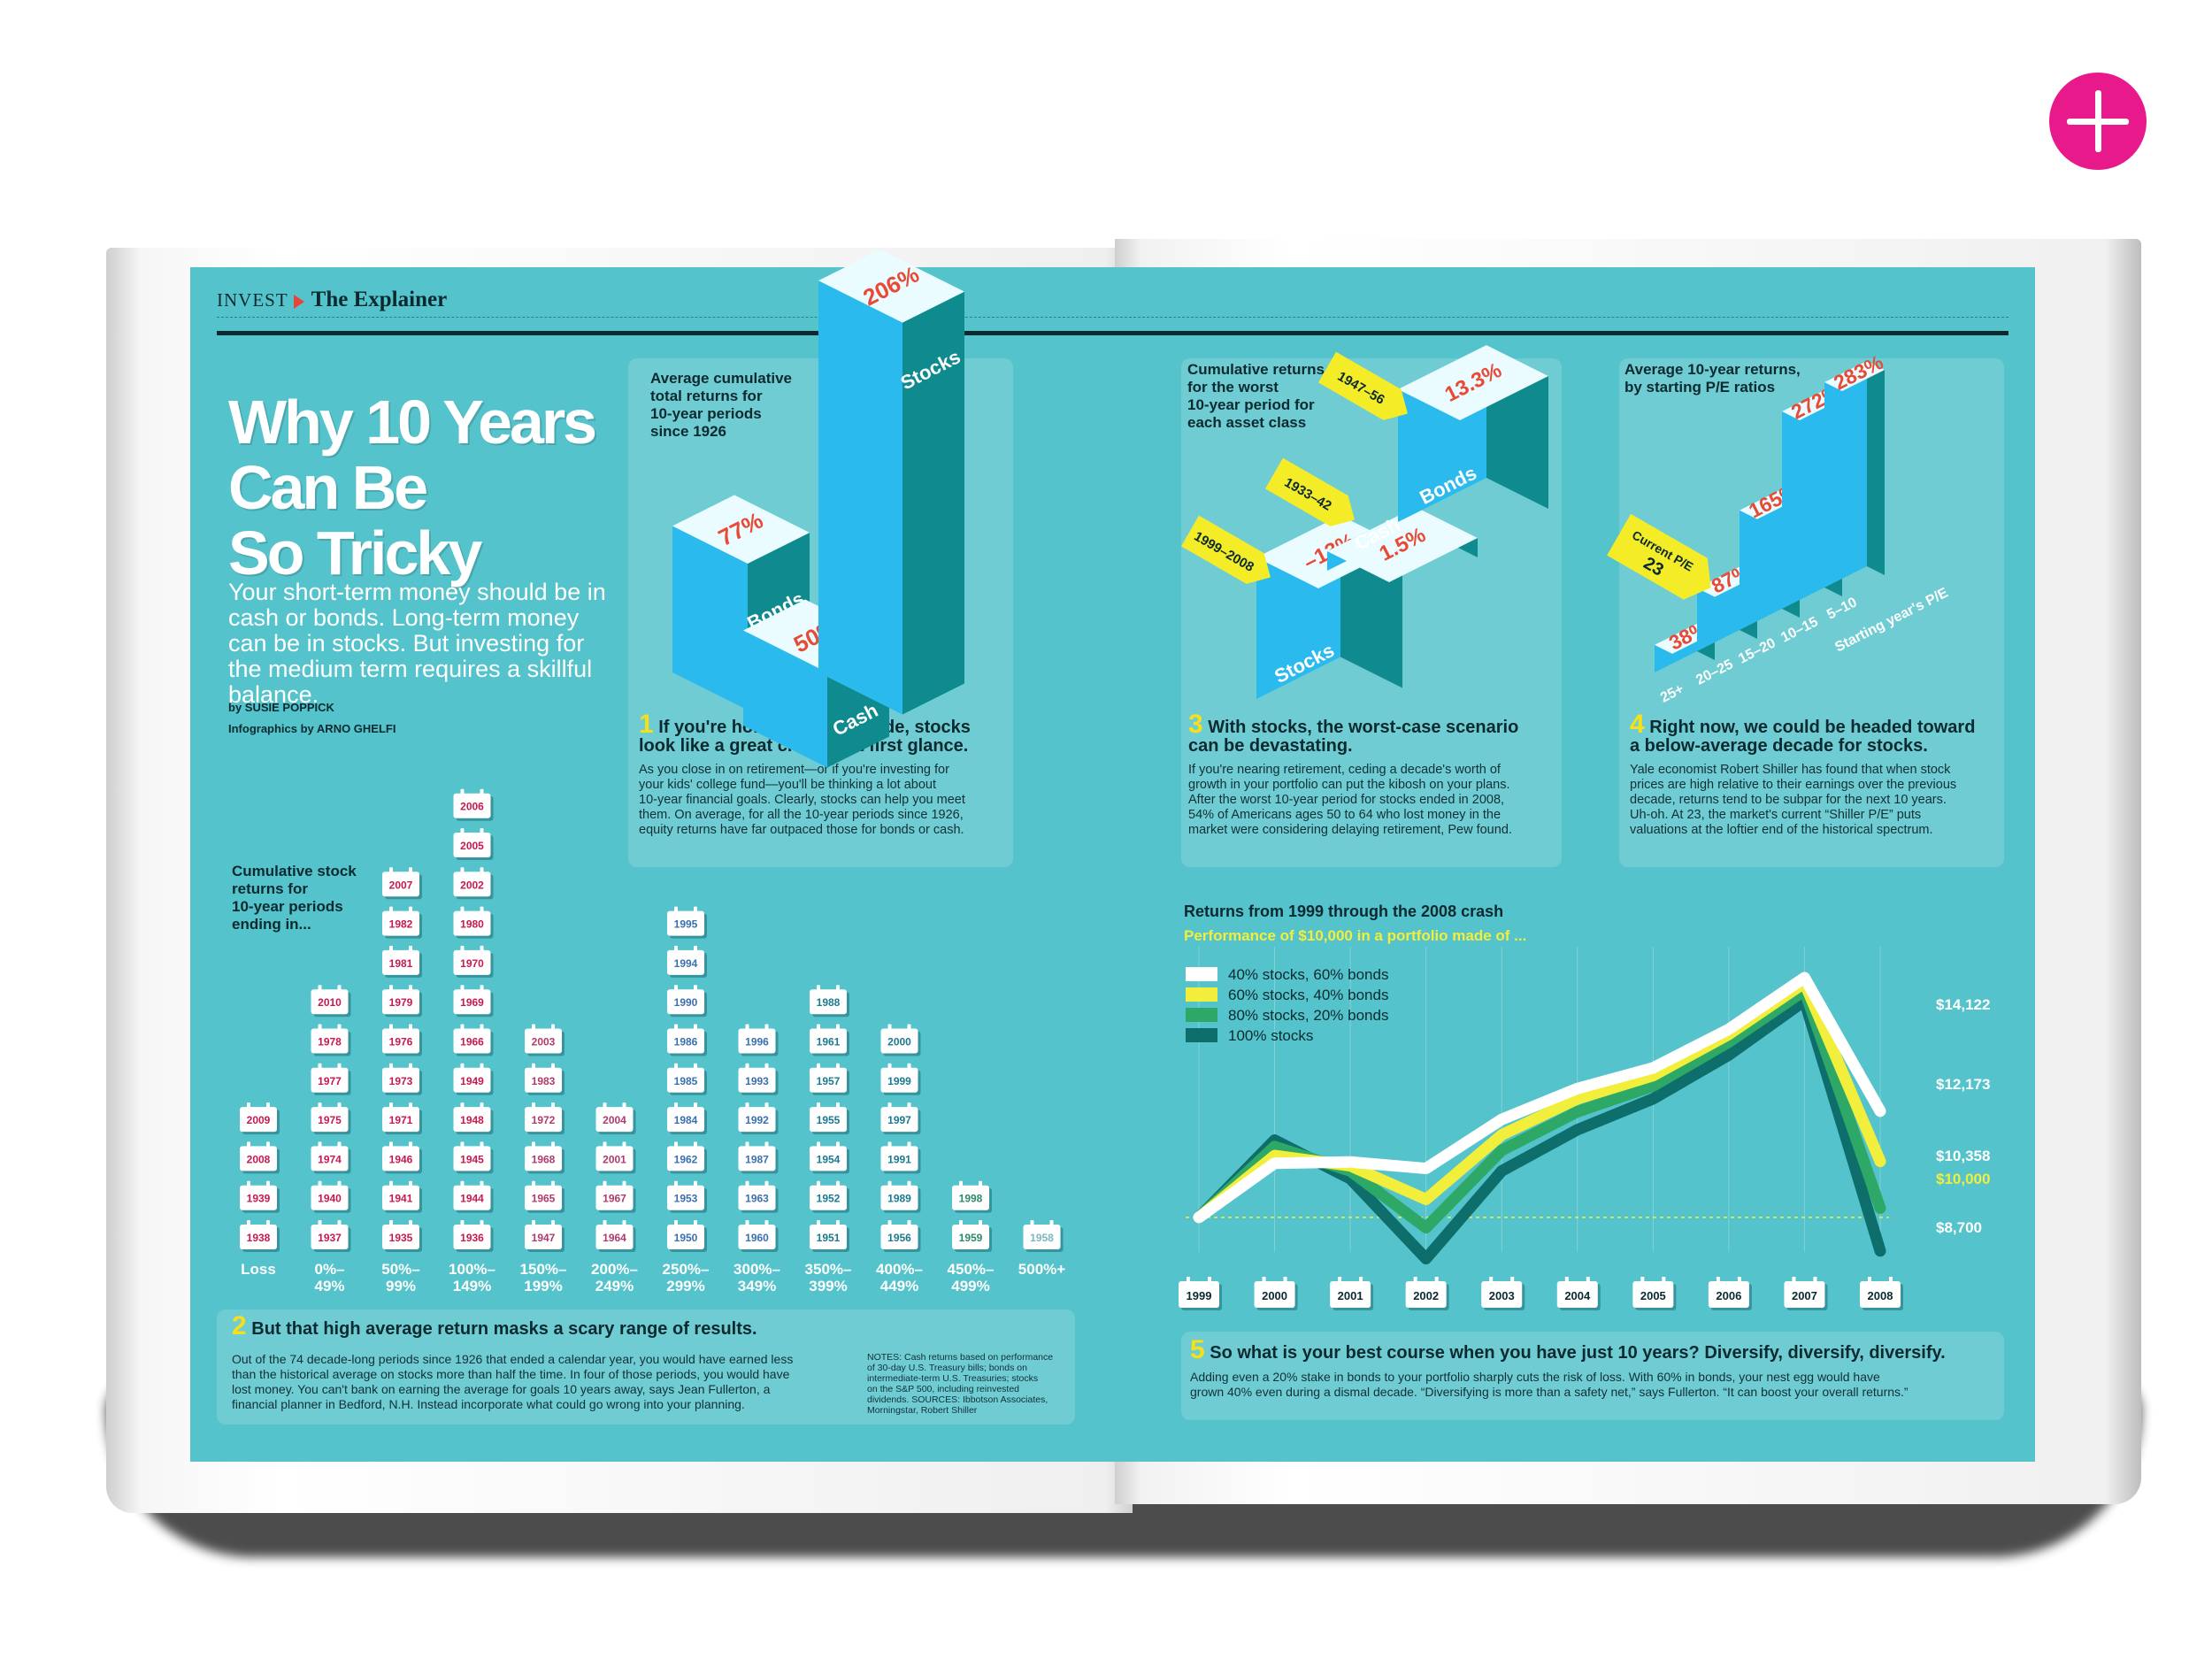  What do you see at coordinates (759, 1236) in the screenshot?
I see `year-tile: 1960` at bounding box center [759, 1236].